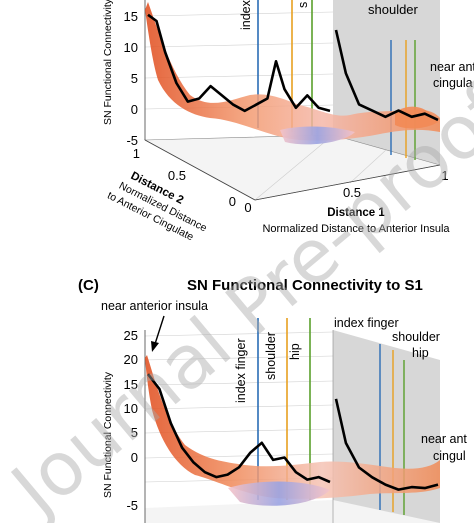 This screenshot has height=523, width=474. Describe the element at coordinates (158, 333) in the screenshot. I see `near-anterior-insula-arrow` at that location.